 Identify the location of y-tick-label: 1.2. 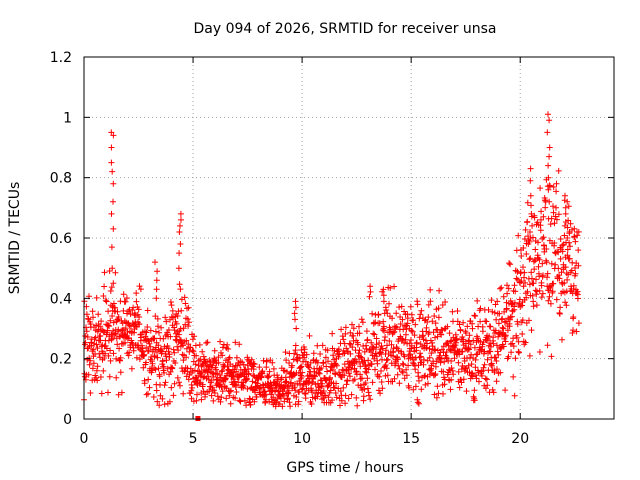
(61, 58).